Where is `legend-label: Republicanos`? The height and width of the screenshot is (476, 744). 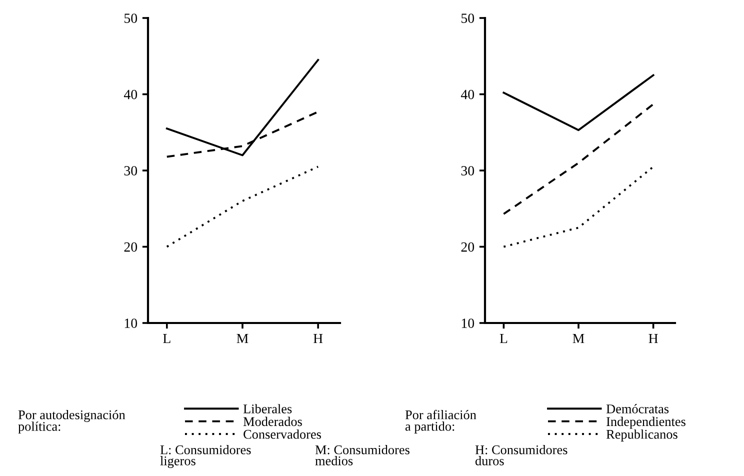 legend-label: Republicanos is located at coordinates (642, 435).